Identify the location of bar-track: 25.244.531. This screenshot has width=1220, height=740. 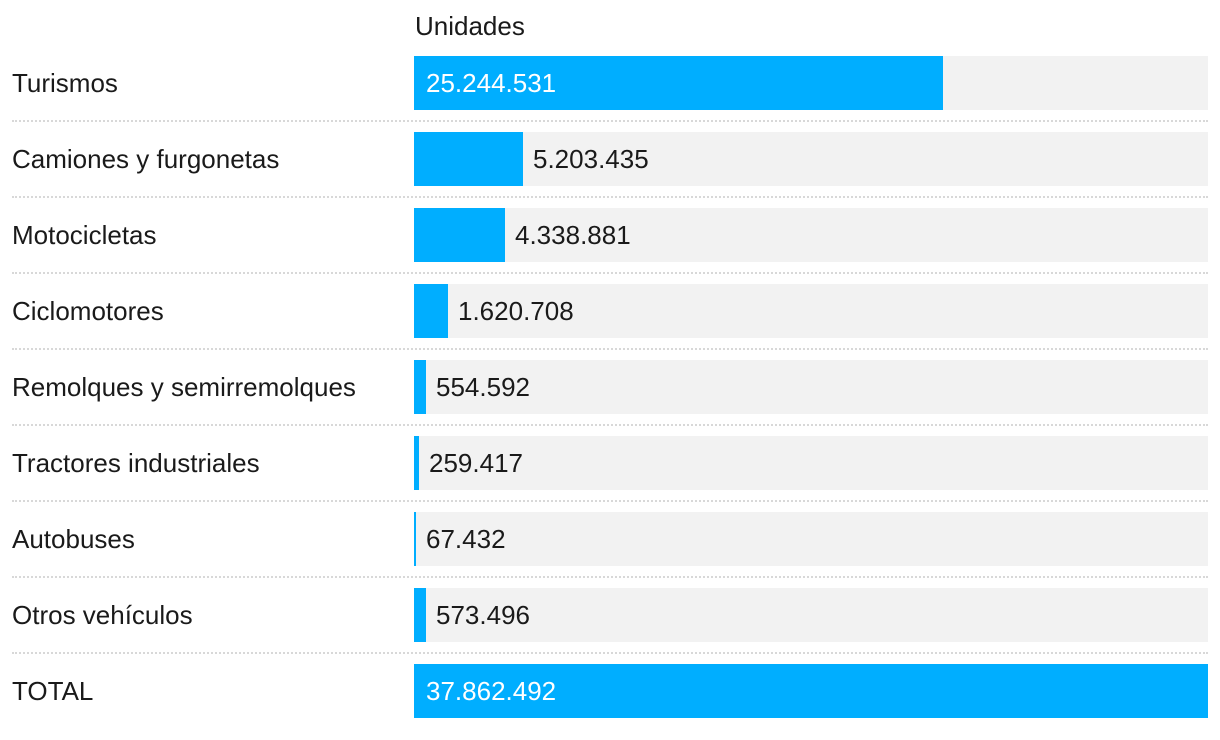
(811, 83).